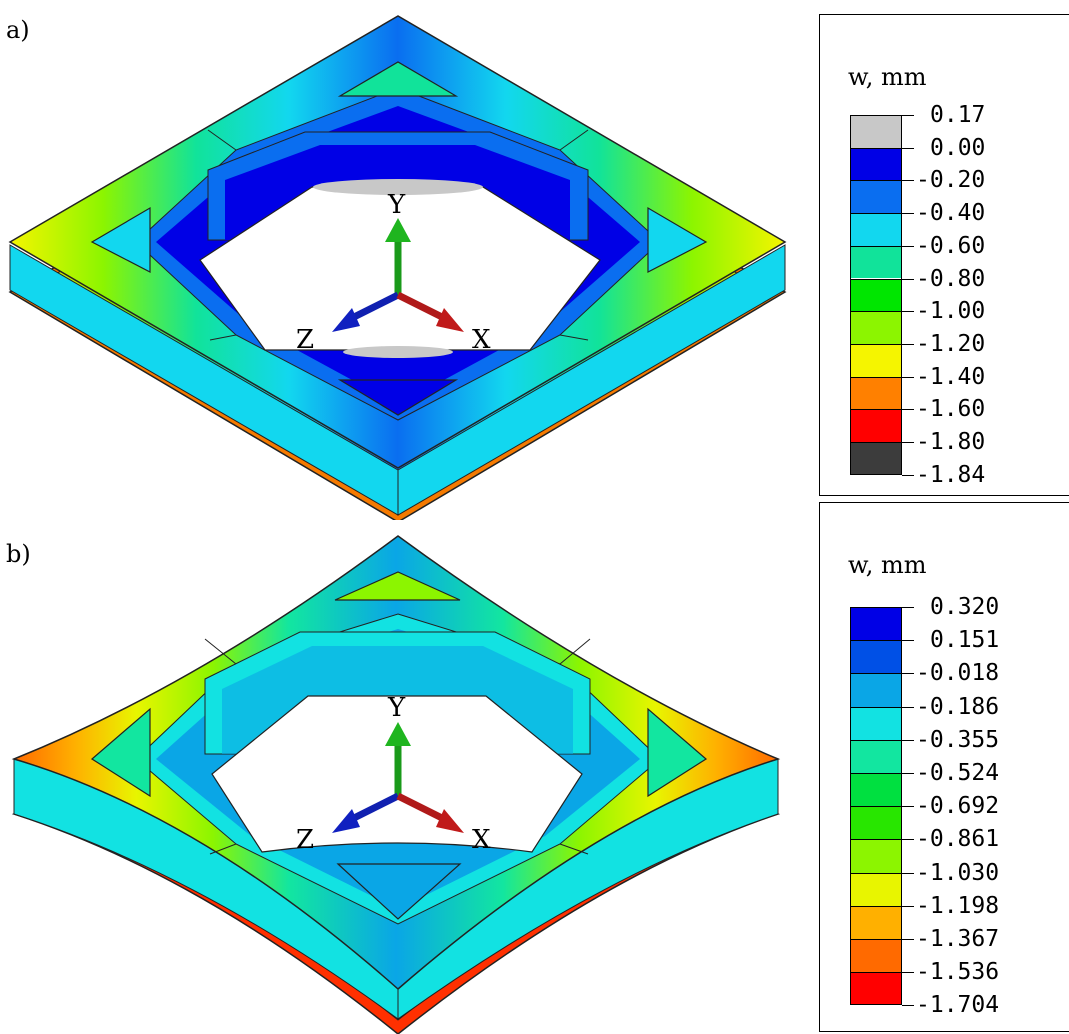 Image resolution: width=1069 pixels, height=1034 pixels. I want to click on legend-level-label: -1.367, so click(958, 939).